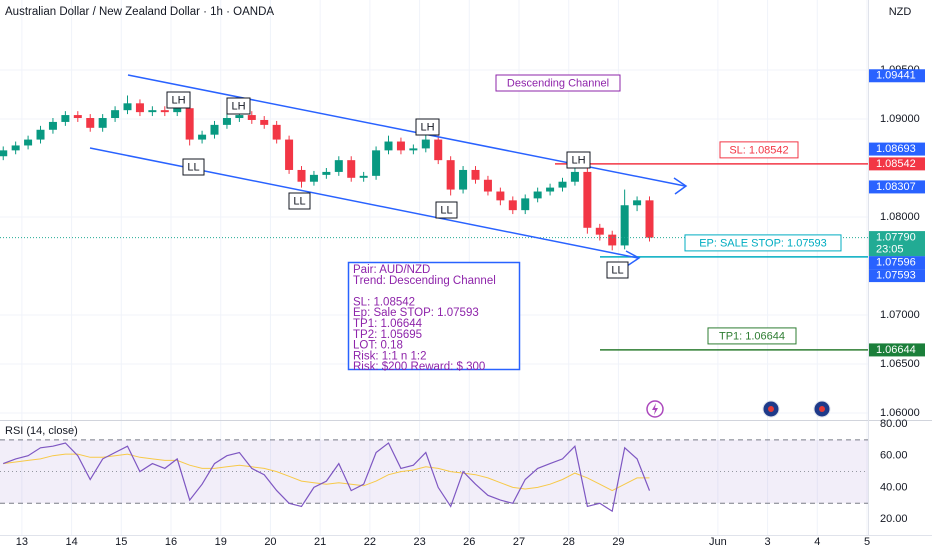 The image size is (932, 550). I want to click on price-tag-label: 1.08542, so click(896, 164).